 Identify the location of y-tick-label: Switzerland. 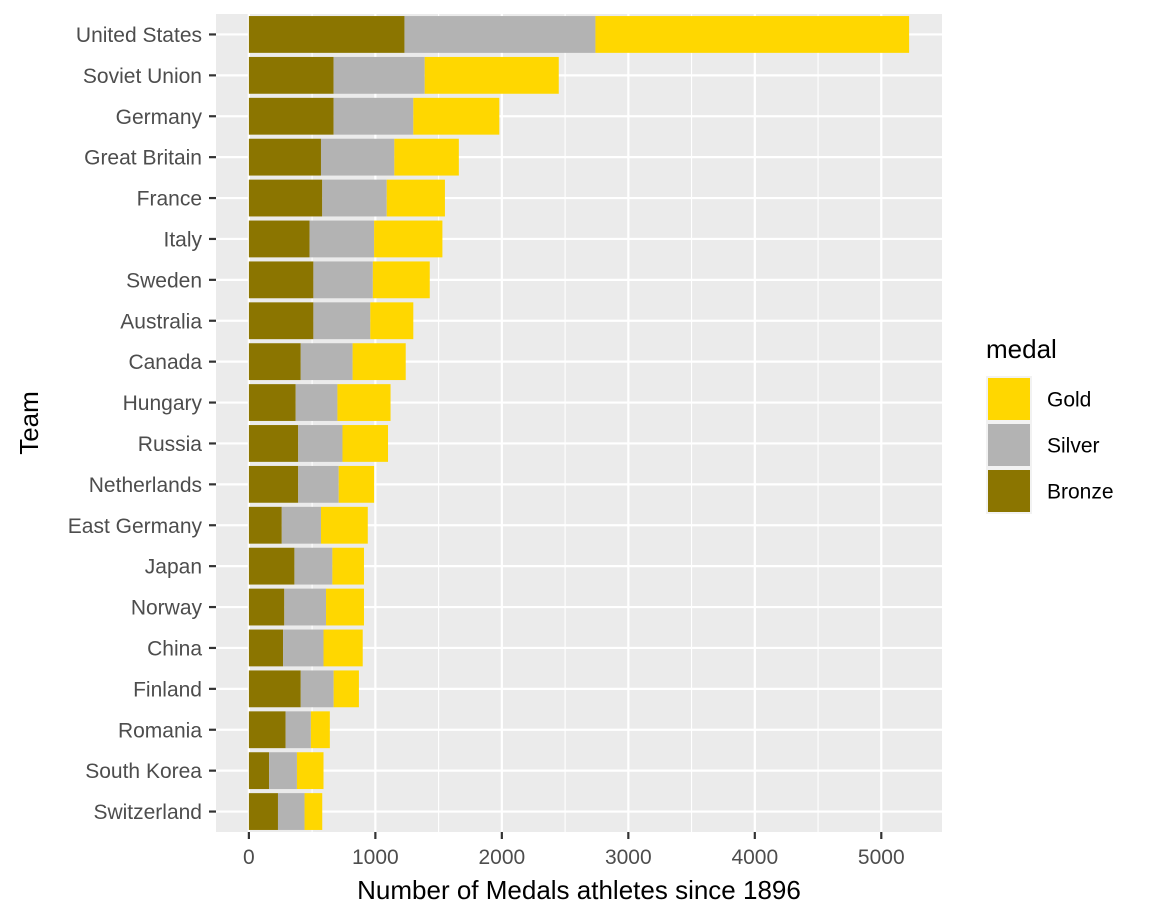
(147, 812).